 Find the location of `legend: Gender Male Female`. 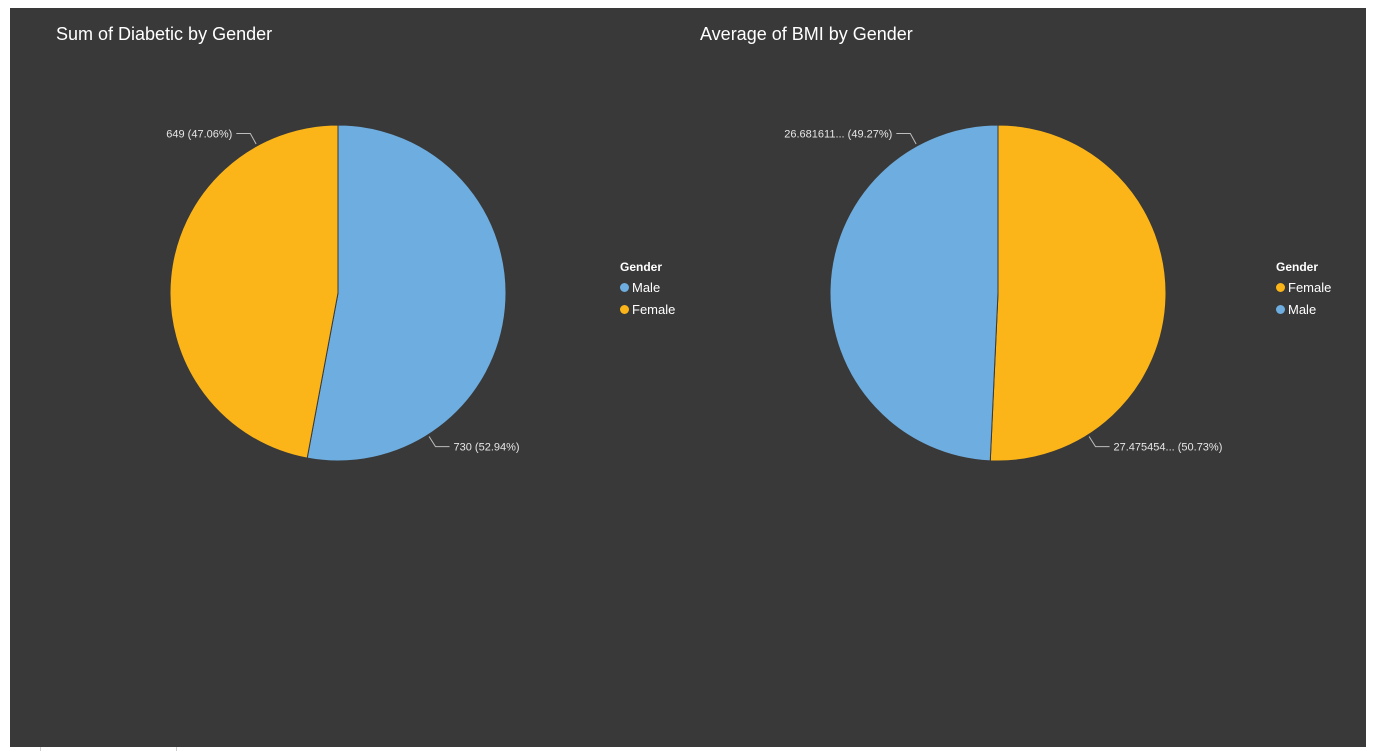

legend: Gender Male Female is located at coordinates (647, 291).